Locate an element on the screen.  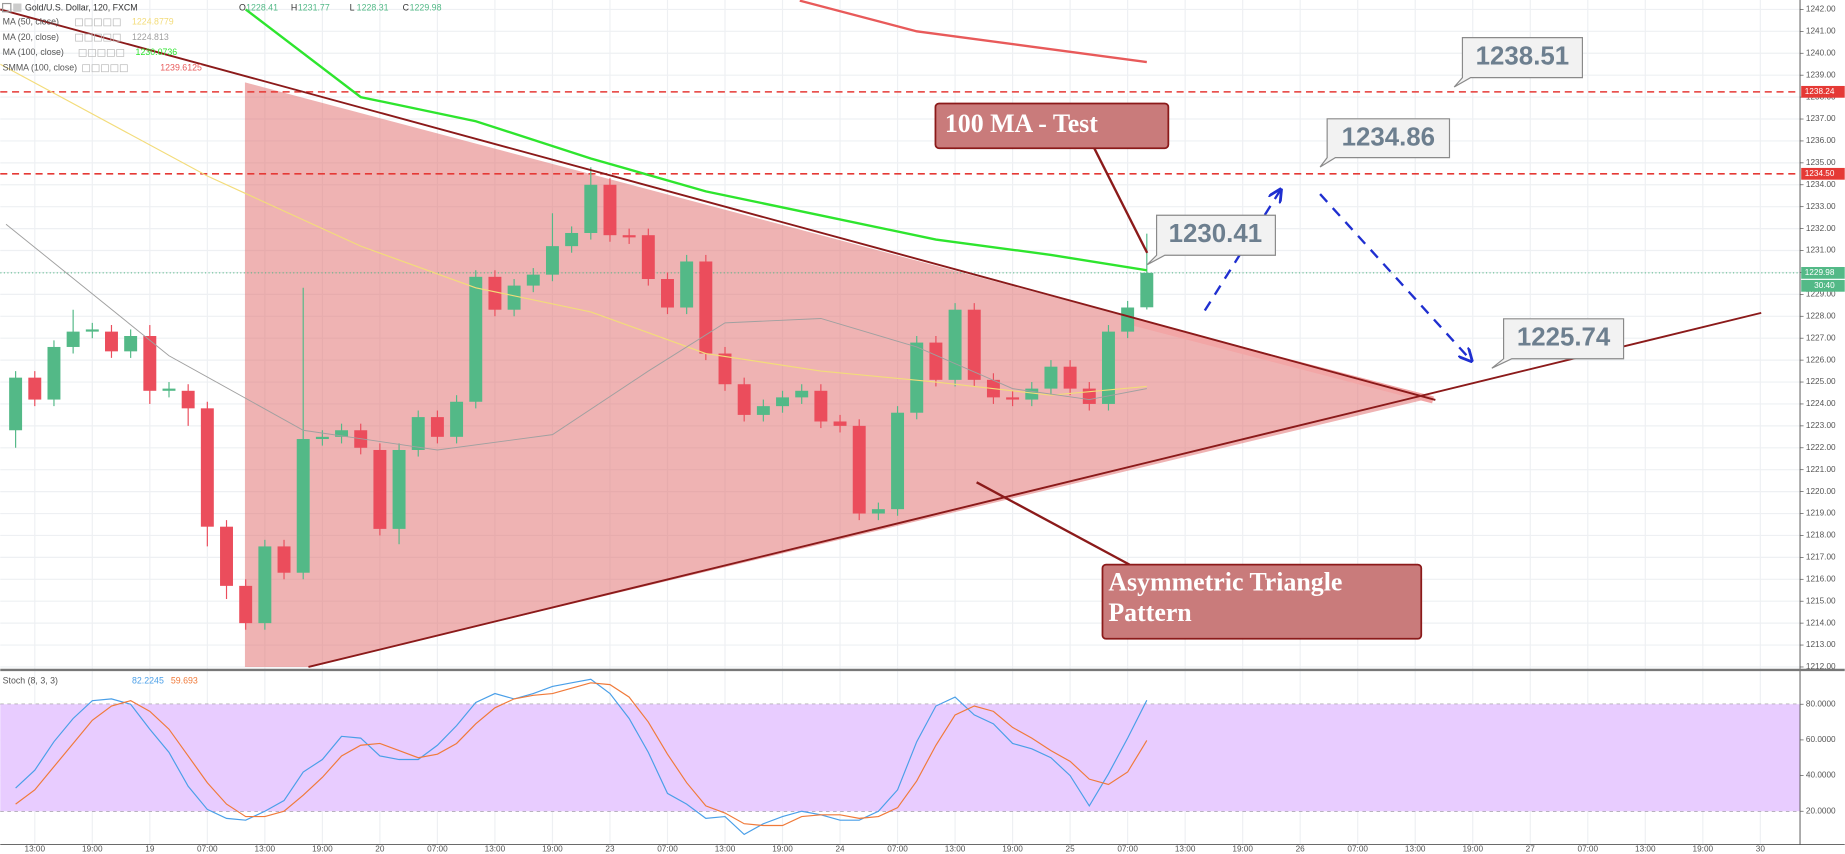
ohlc-value: 1228.31 is located at coordinates (373, 8).